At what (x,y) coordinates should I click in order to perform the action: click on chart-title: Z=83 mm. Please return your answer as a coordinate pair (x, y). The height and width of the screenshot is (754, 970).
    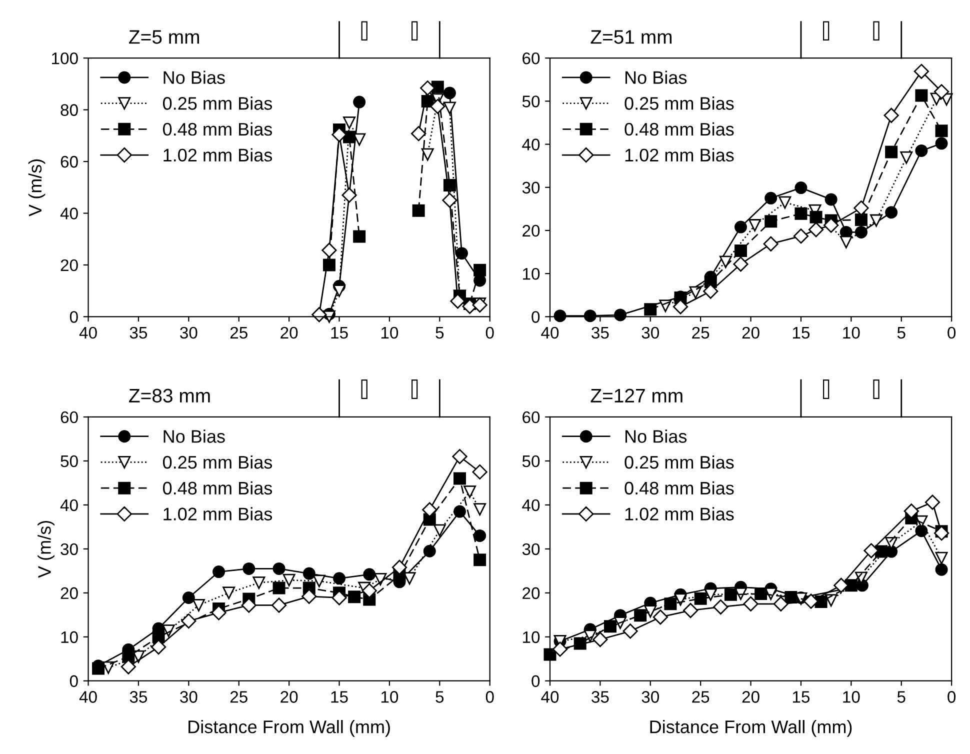
    Looking at the image, I should click on (169, 395).